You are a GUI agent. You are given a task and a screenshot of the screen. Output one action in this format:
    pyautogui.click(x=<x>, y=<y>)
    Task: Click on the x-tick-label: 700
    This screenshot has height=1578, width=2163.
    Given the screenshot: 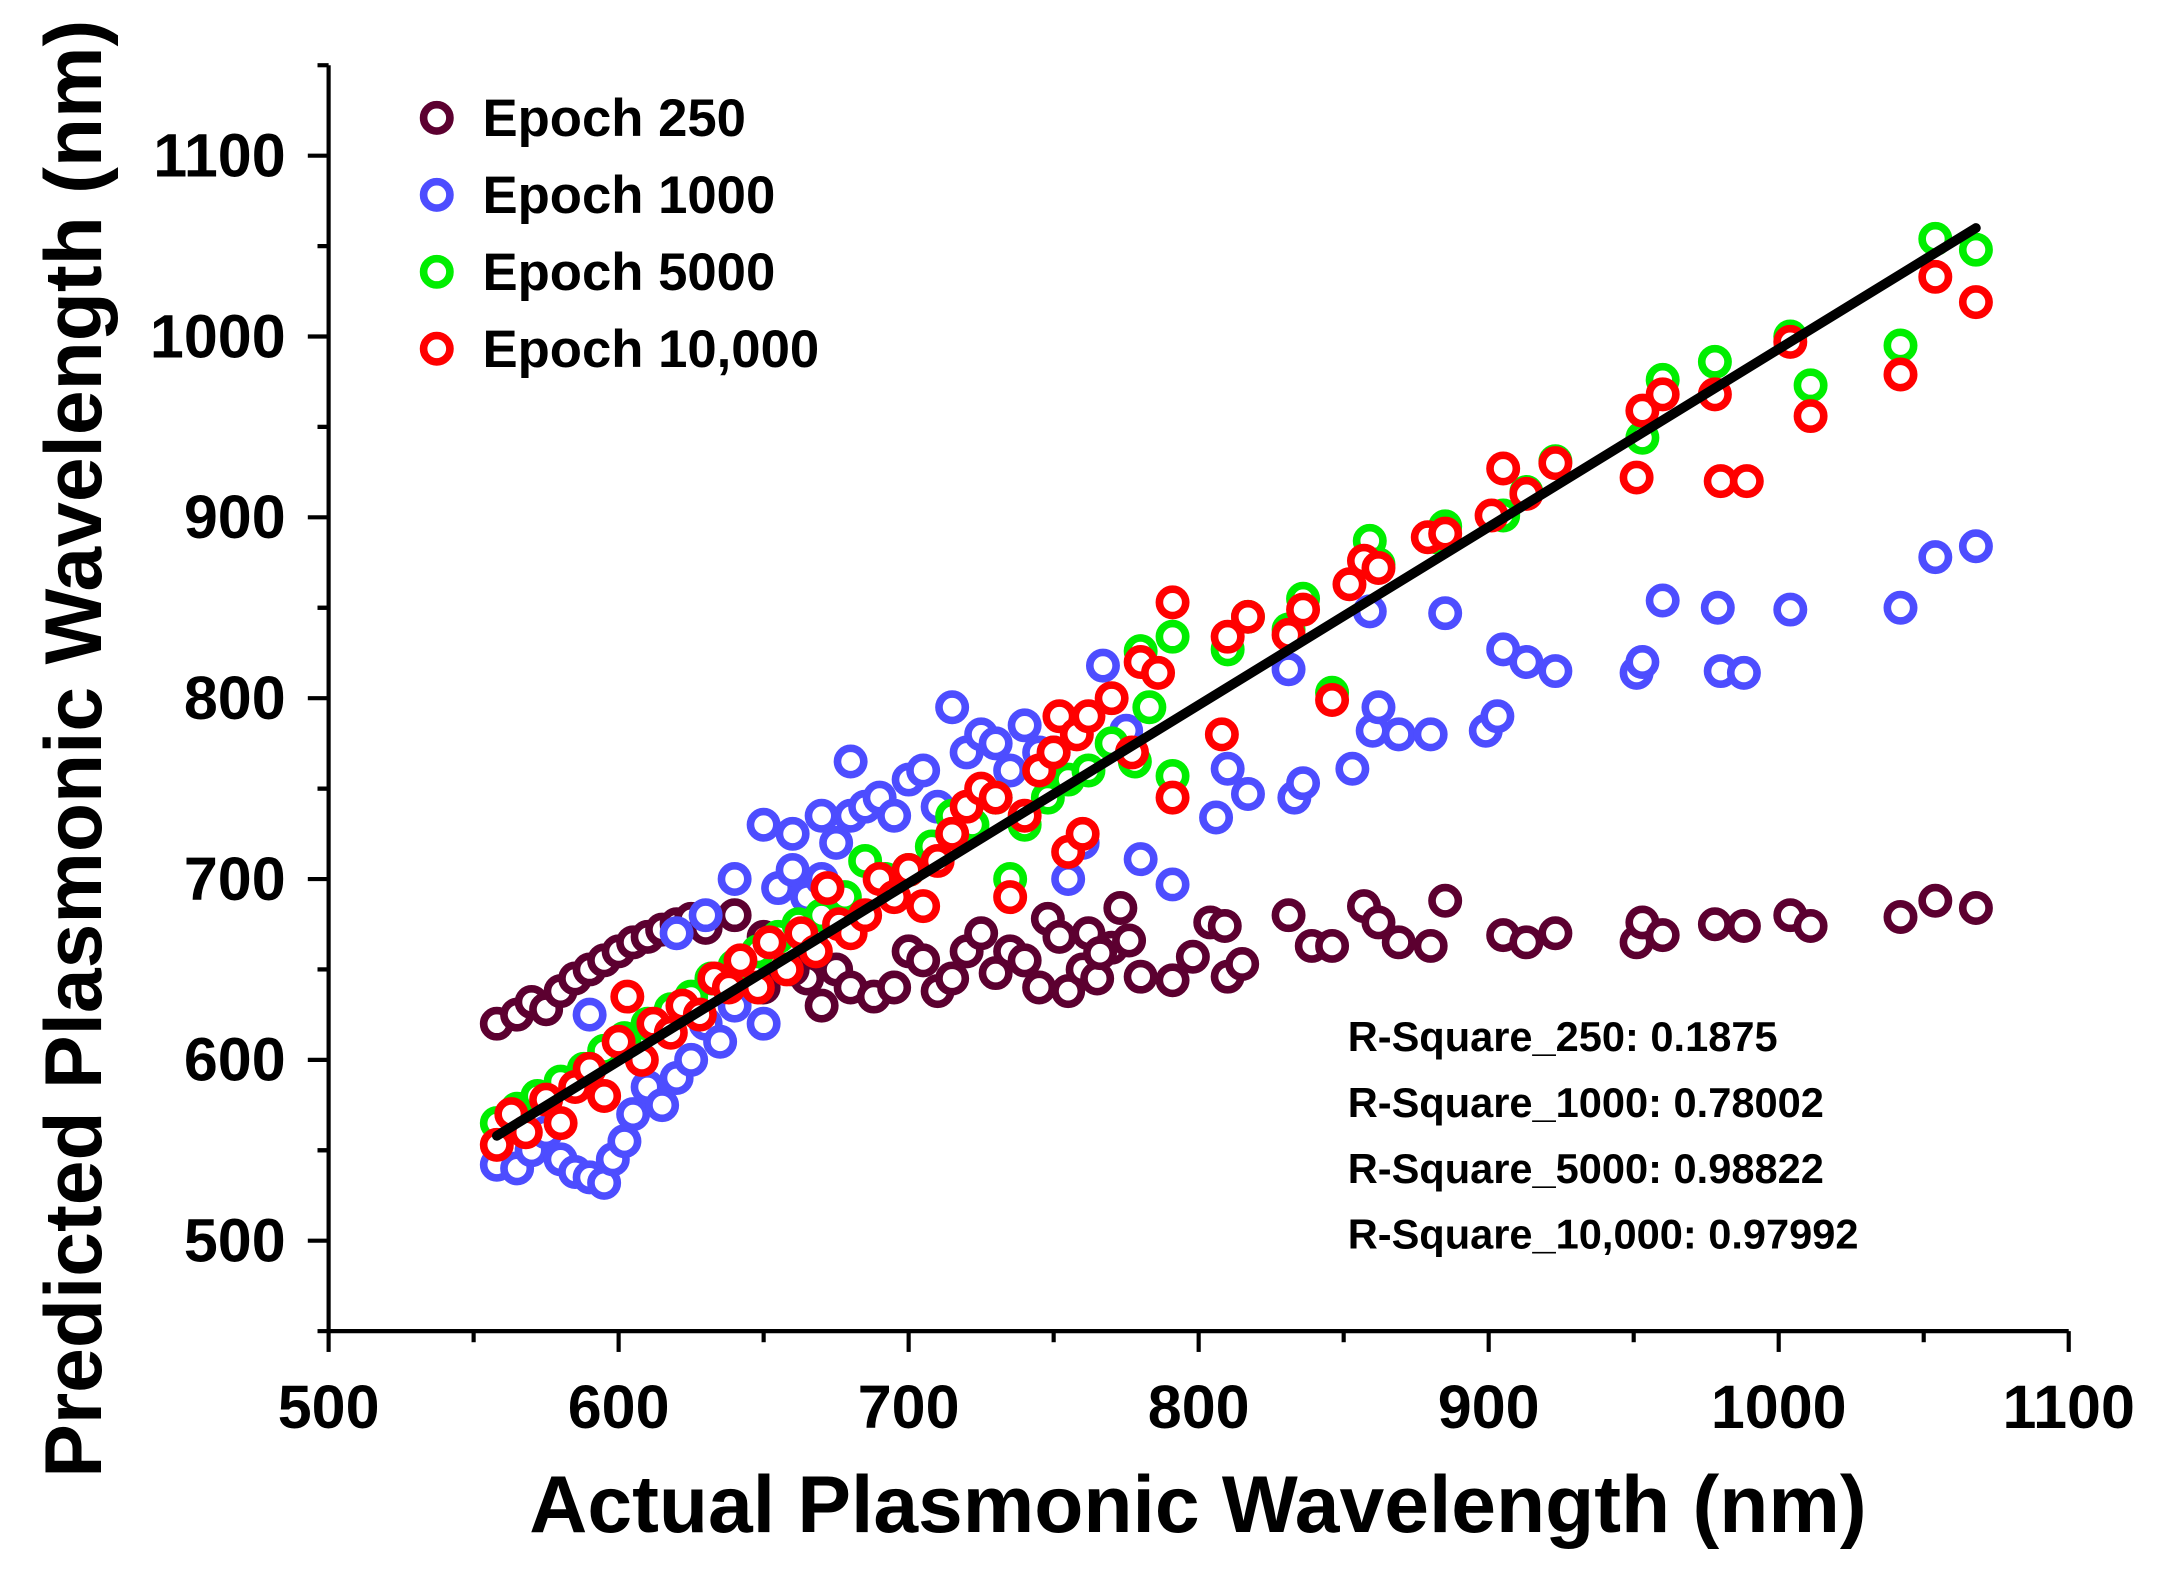 What is the action you would take?
    pyautogui.click(x=909, y=1407)
    